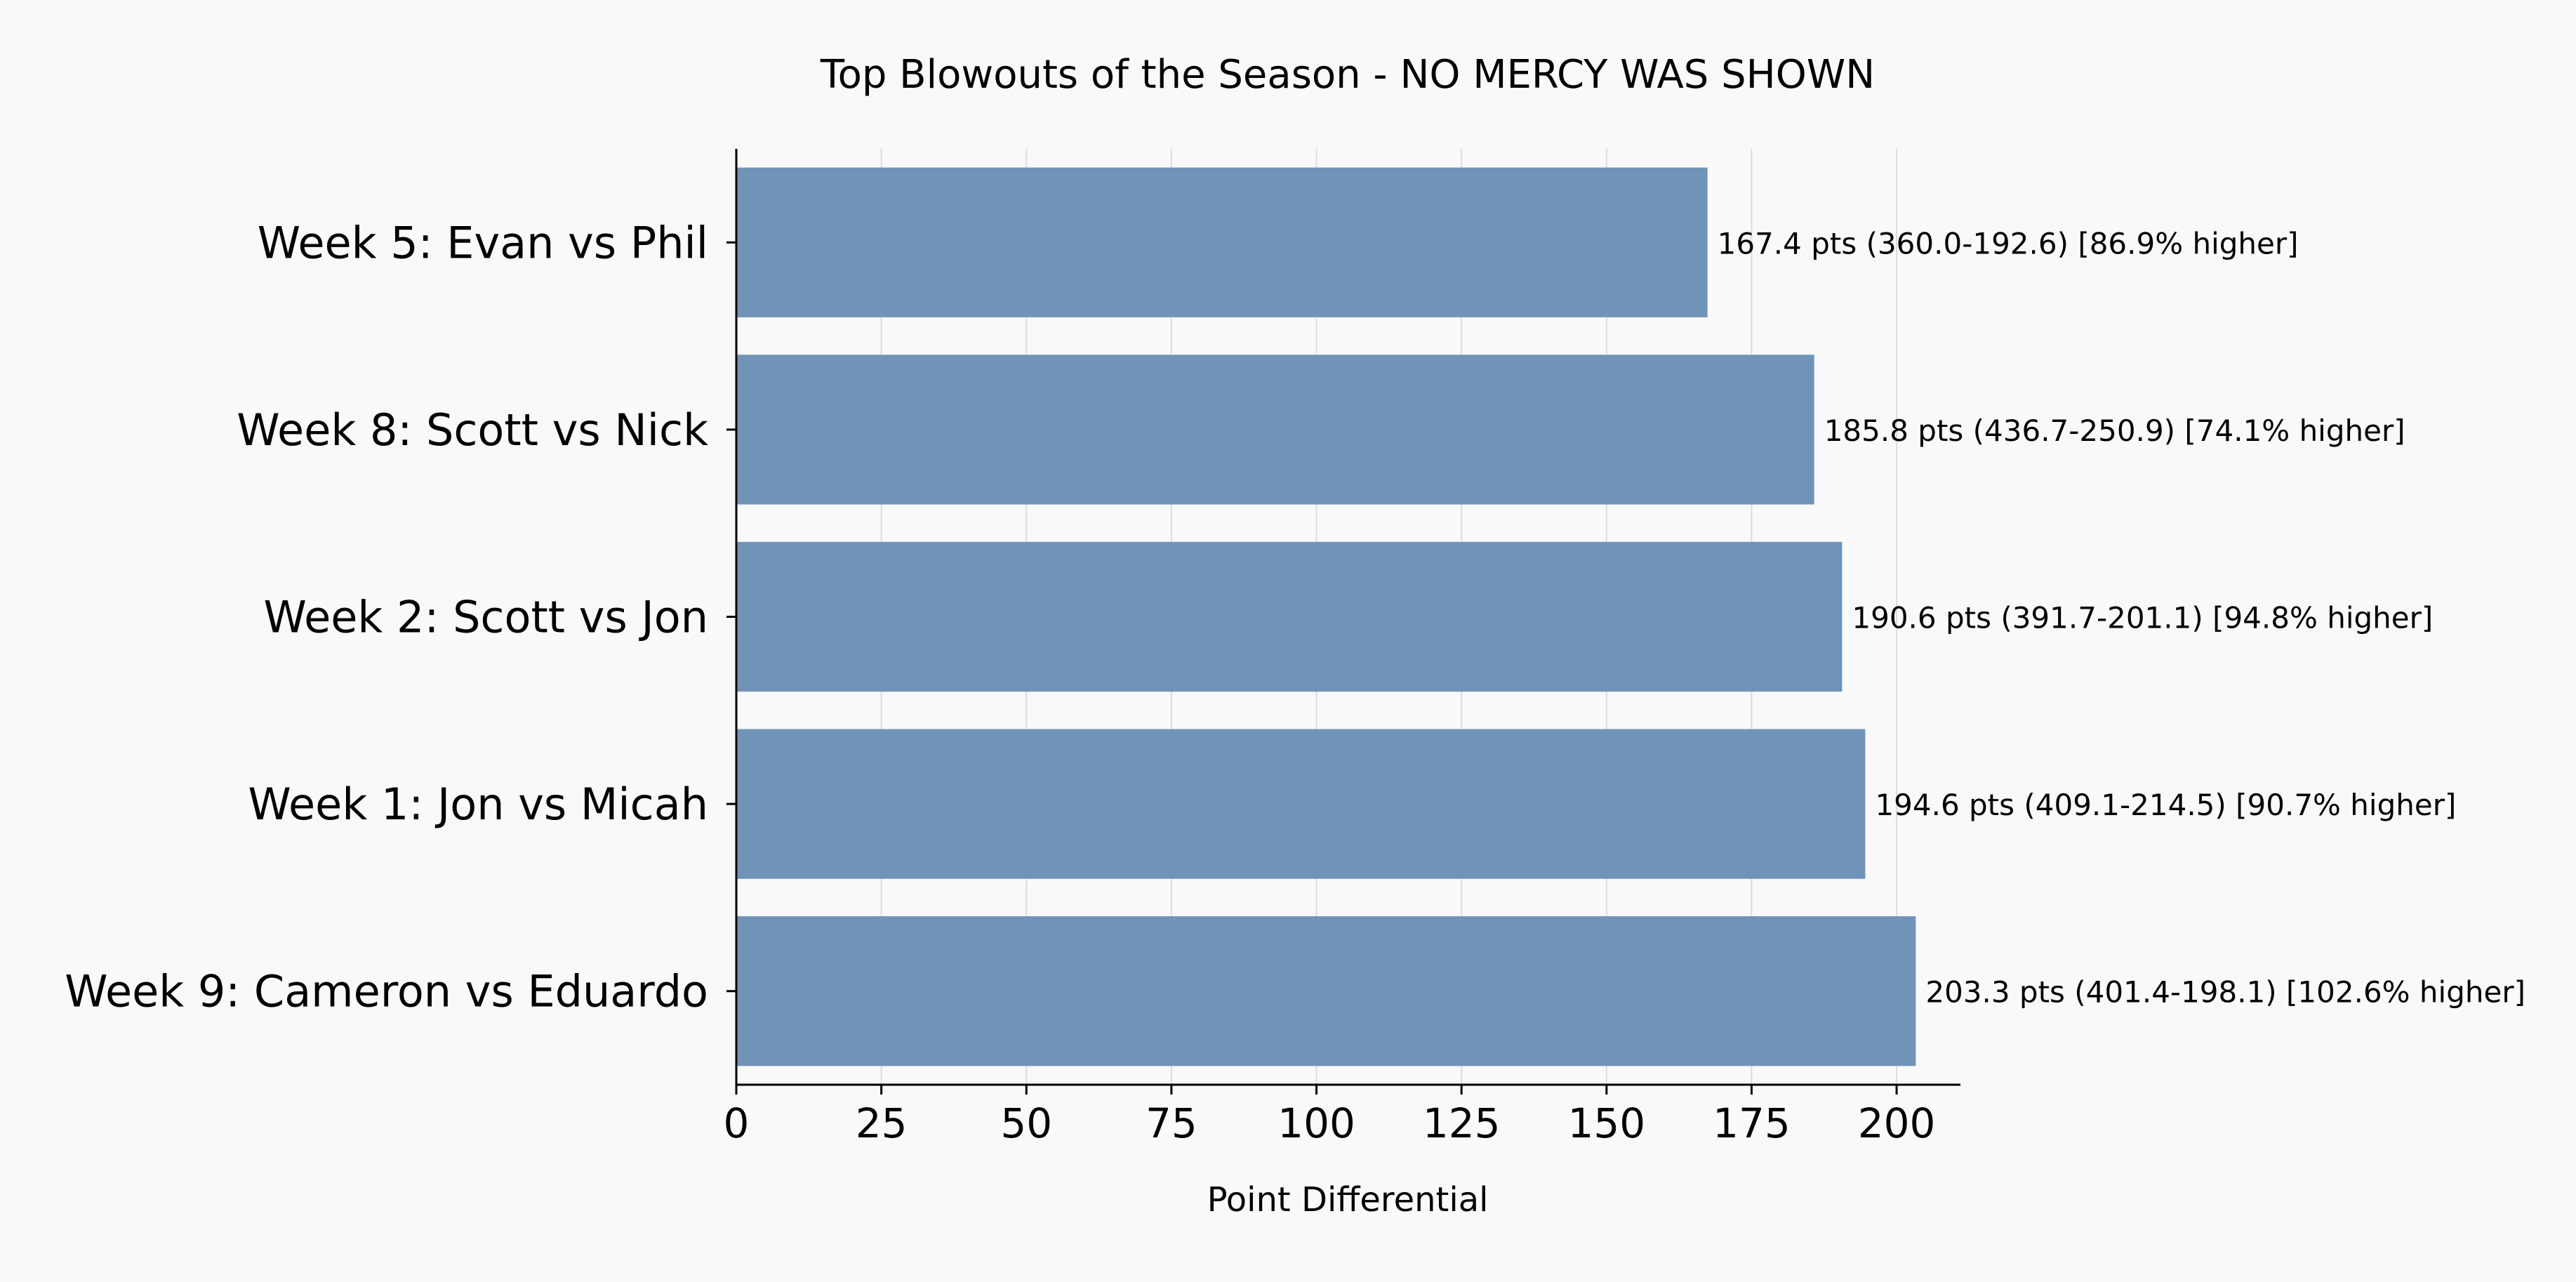 Image resolution: width=2576 pixels, height=1282 pixels. I want to click on data-label: 167.4 pts (360.0-192.6) [86.9% higher], so click(2009, 243).